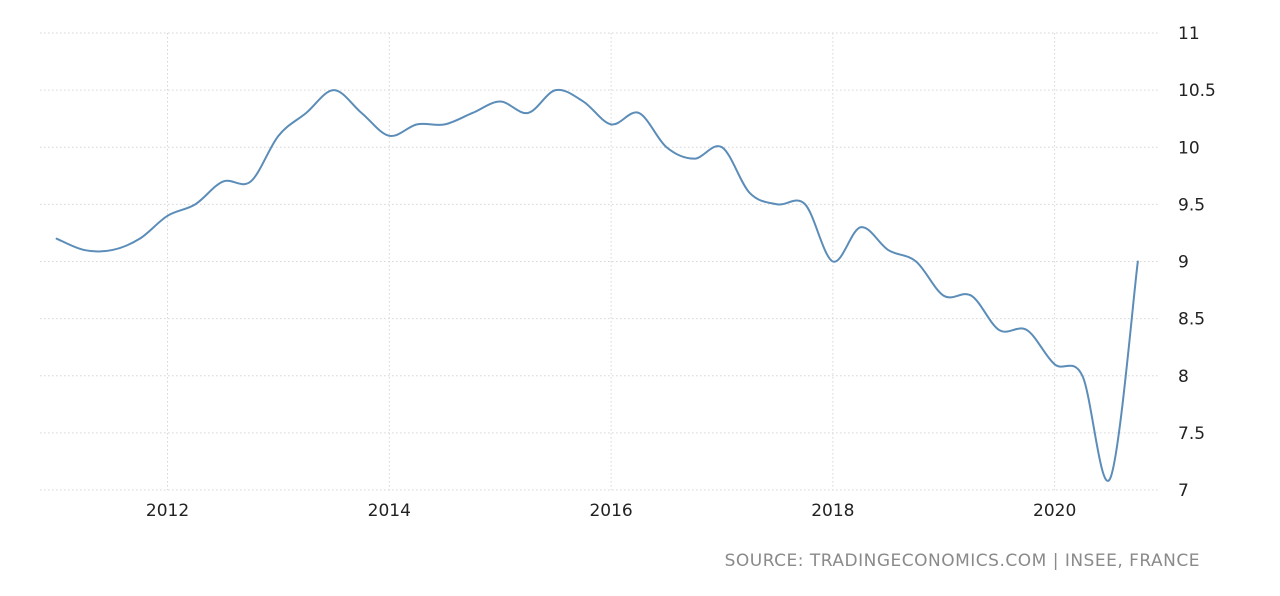 The width and height of the screenshot is (1280, 596). Describe the element at coordinates (1183, 263) in the screenshot. I see `y-tick-label: 9` at that location.